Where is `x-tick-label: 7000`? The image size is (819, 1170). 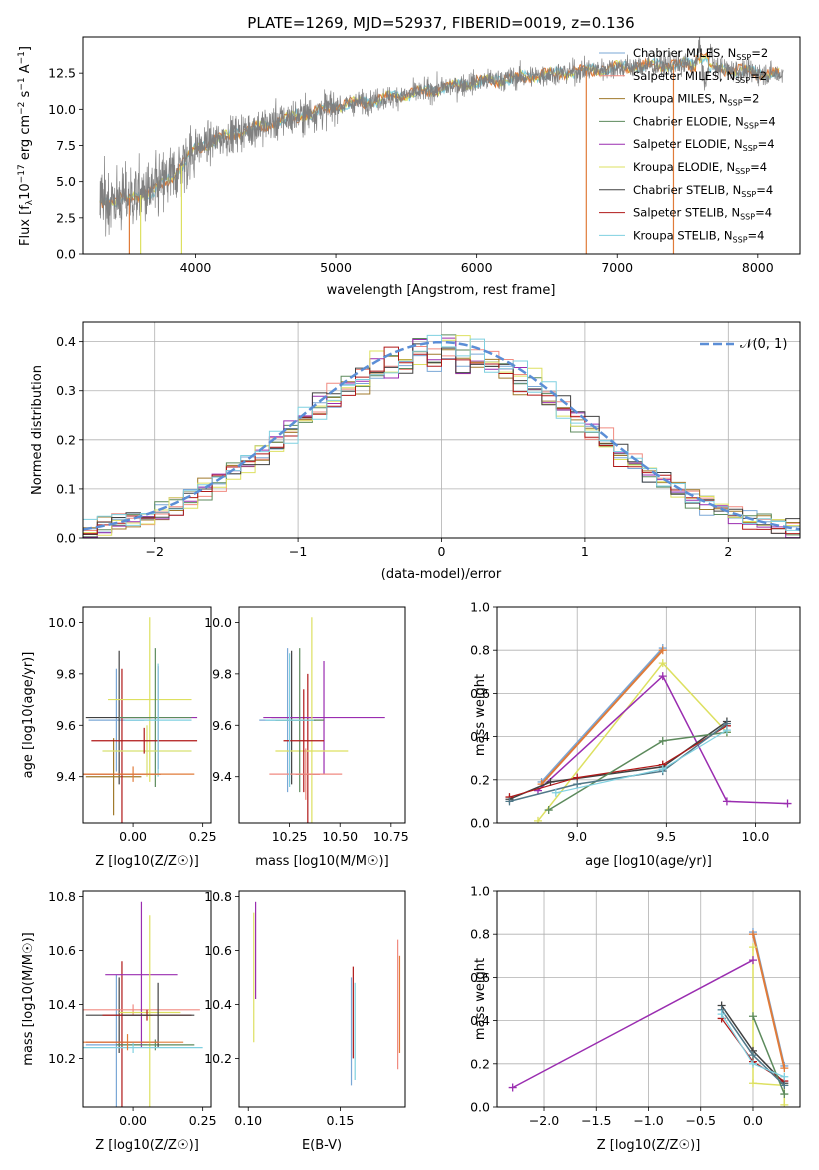 x-tick-label: 7000 is located at coordinates (617, 267).